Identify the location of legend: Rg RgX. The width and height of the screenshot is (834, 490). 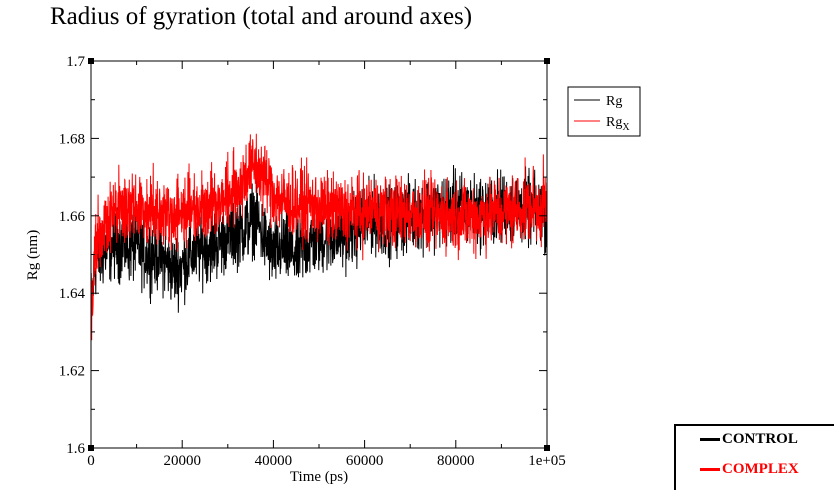
(604, 111).